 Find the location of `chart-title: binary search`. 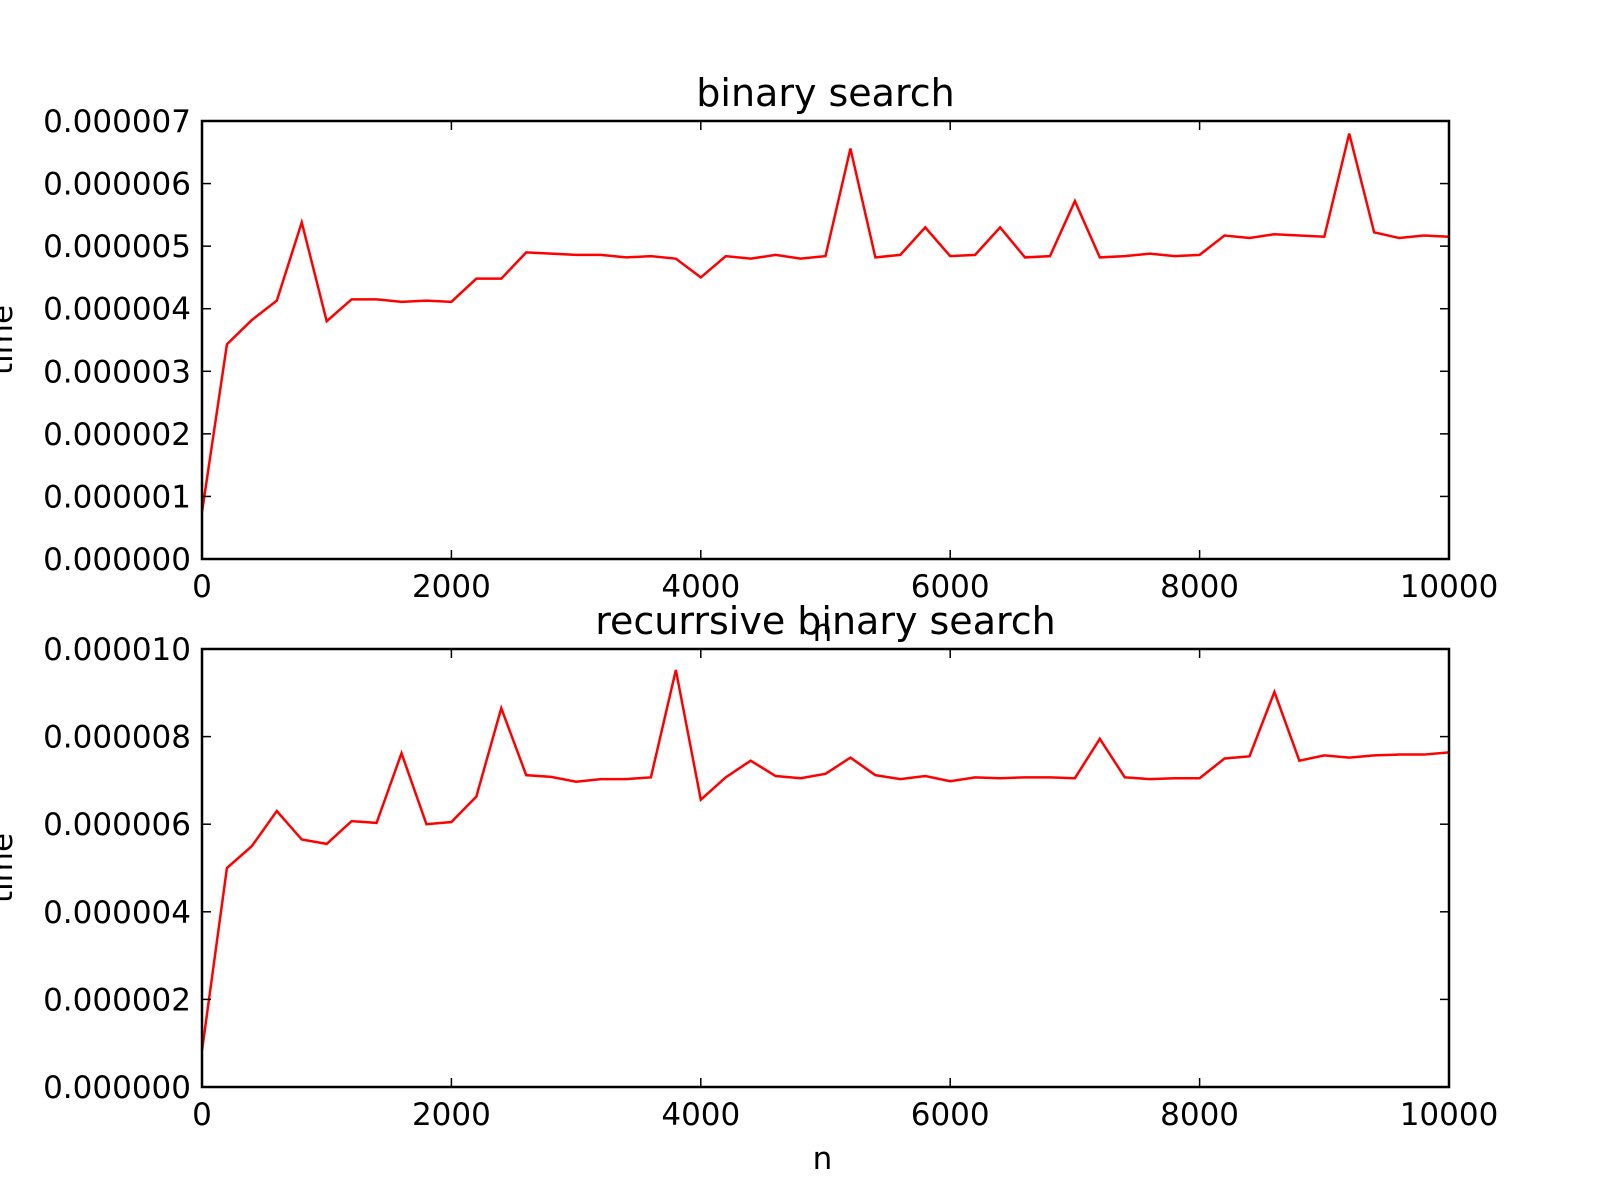

chart-title: binary search is located at coordinates (825, 93).